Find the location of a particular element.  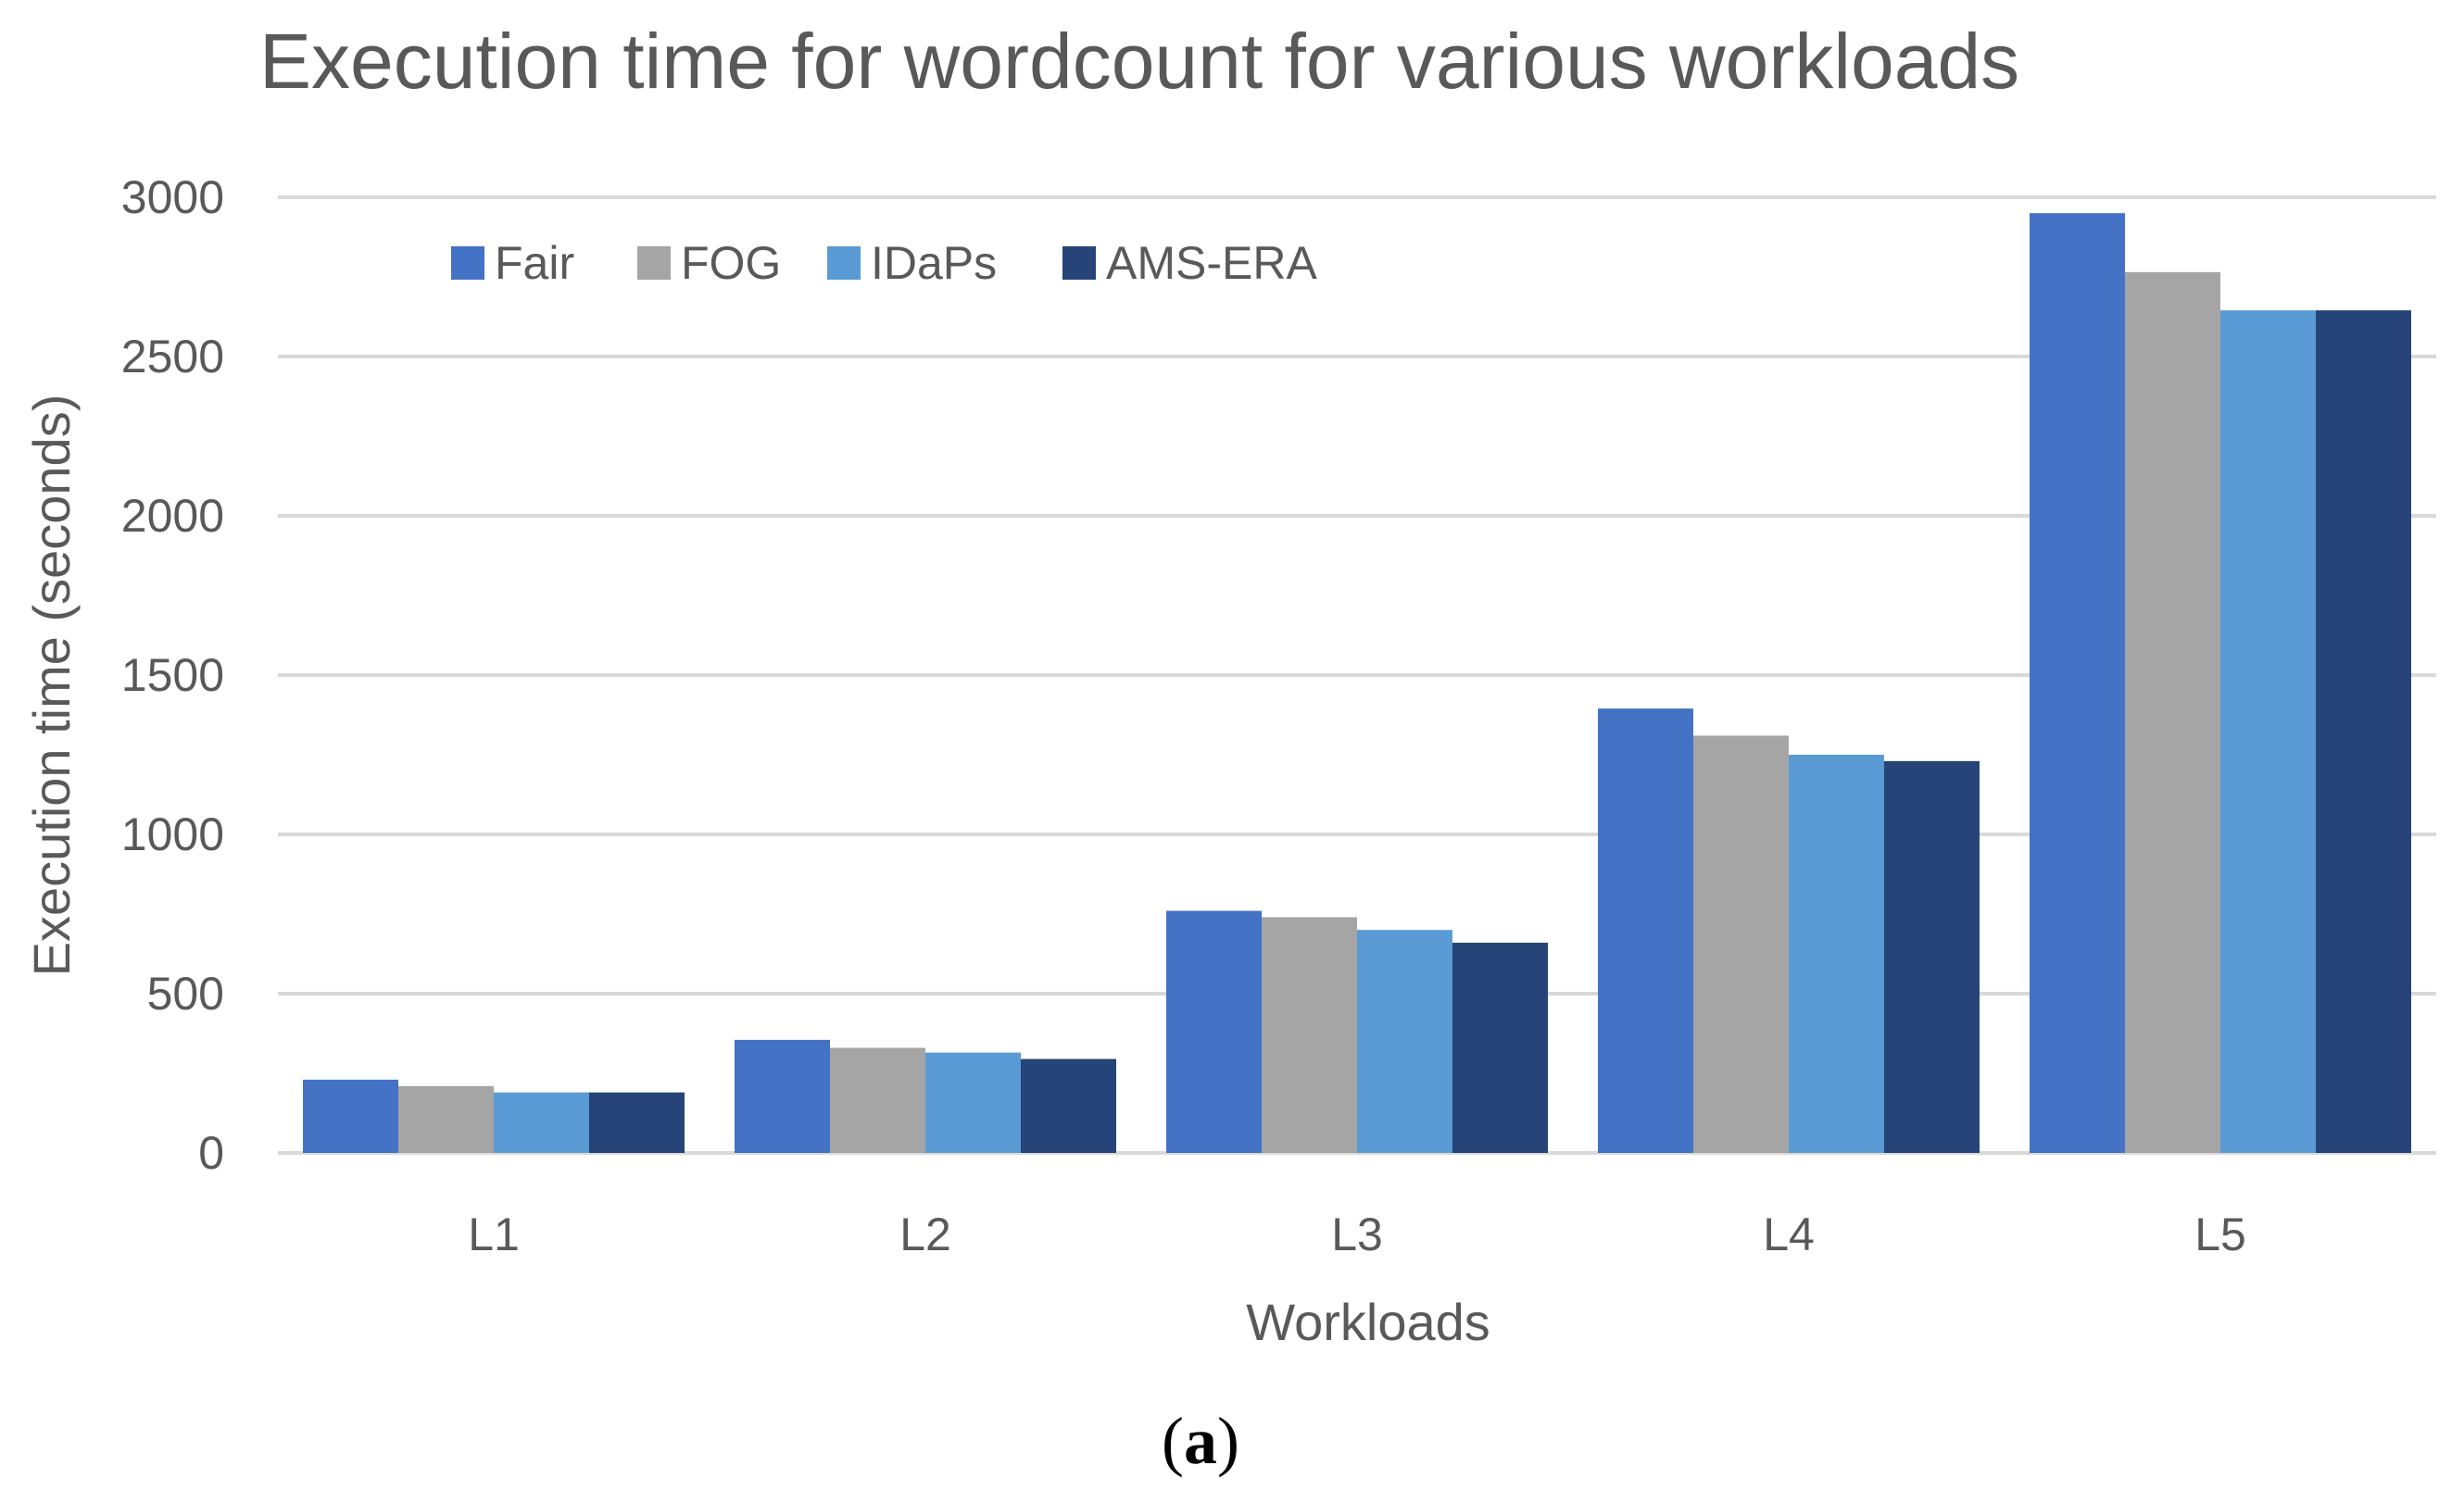

legend-label-fog: FOG is located at coordinates (731, 263).